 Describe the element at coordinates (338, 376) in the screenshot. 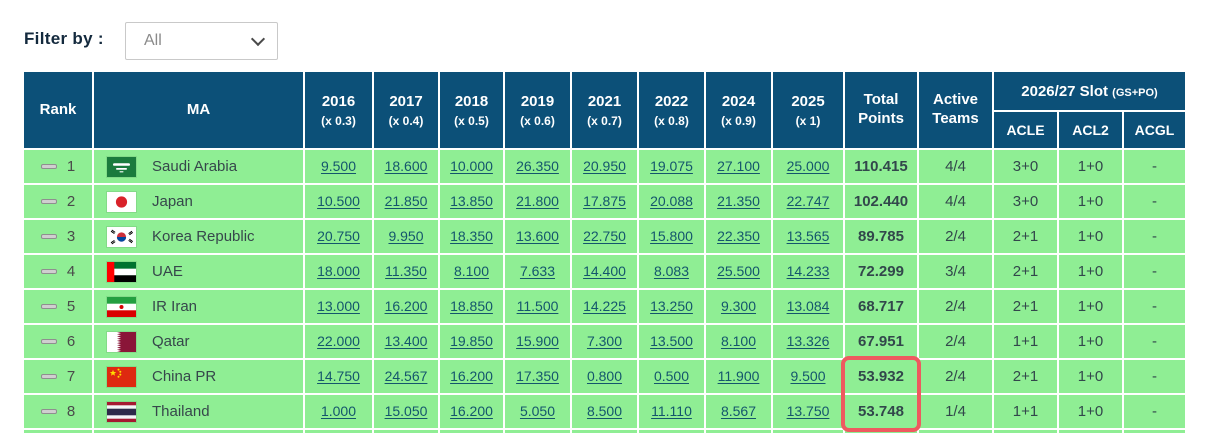

I see `year-points-link: 14.750` at that location.